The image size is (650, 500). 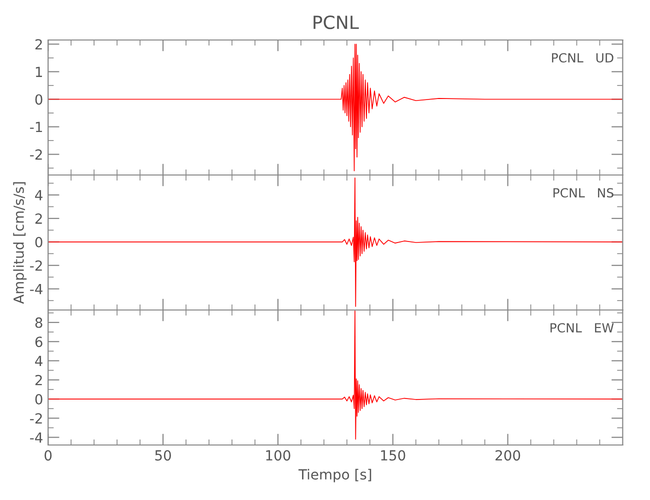 I want to click on y-axis-title: Amplitud [cm/s/s], so click(x=20, y=243).